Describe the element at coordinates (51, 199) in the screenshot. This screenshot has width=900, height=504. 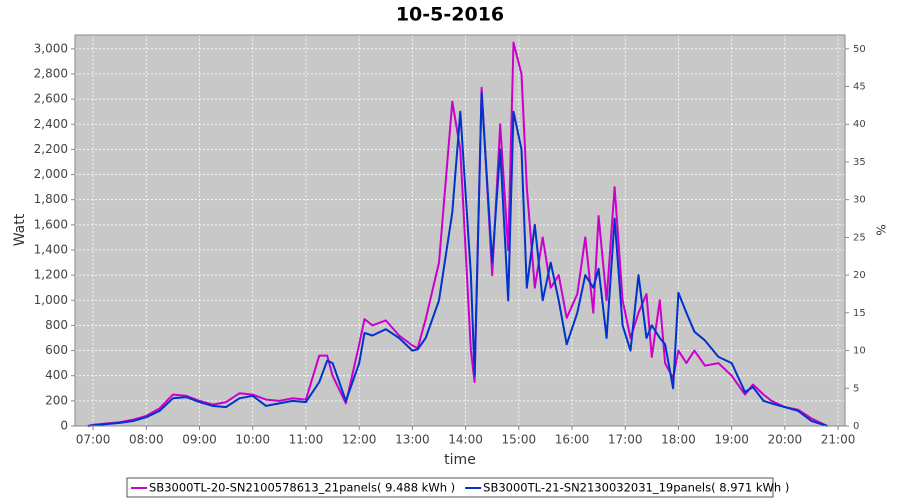
I see `y-tick-label: 1,800` at that location.